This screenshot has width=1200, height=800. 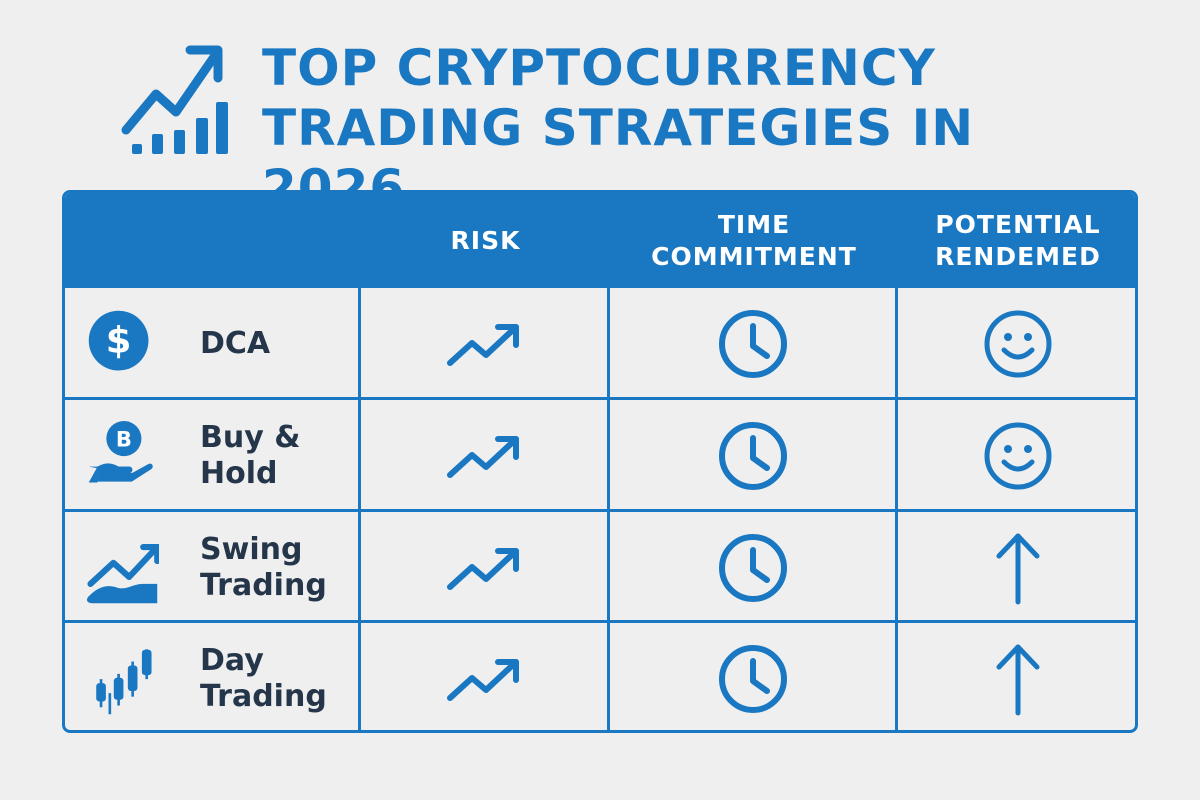 I want to click on strategy-name-line1: DCA, so click(x=235, y=343).